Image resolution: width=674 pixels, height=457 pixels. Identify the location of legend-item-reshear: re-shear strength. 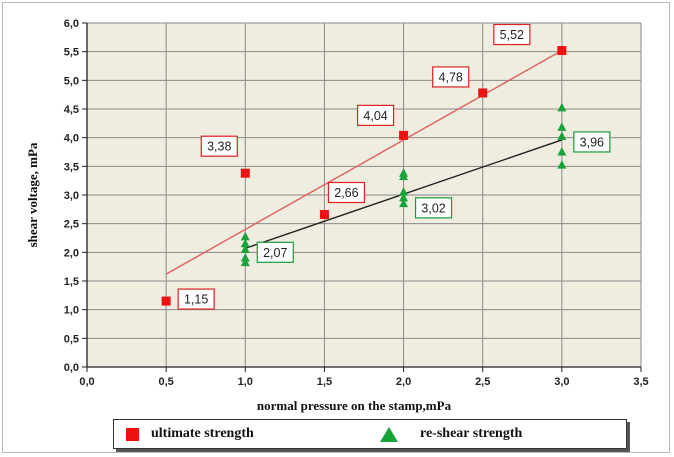
(451, 434).